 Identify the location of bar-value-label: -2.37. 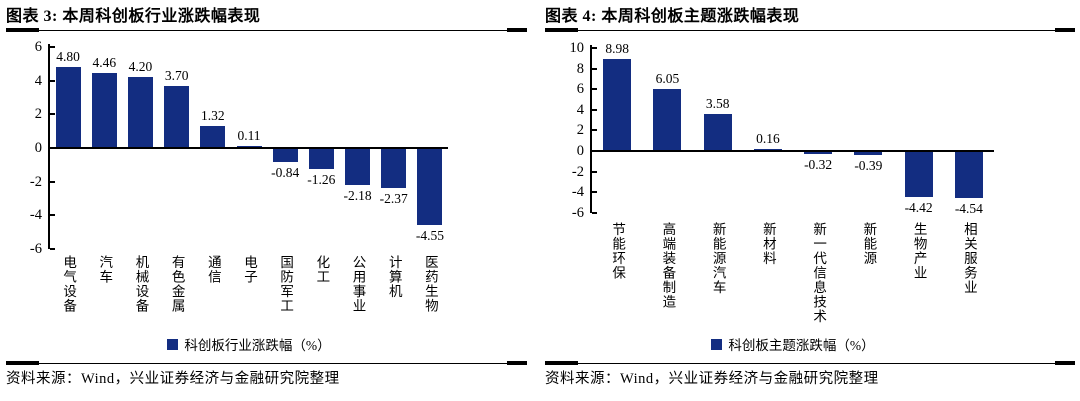
(393, 198).